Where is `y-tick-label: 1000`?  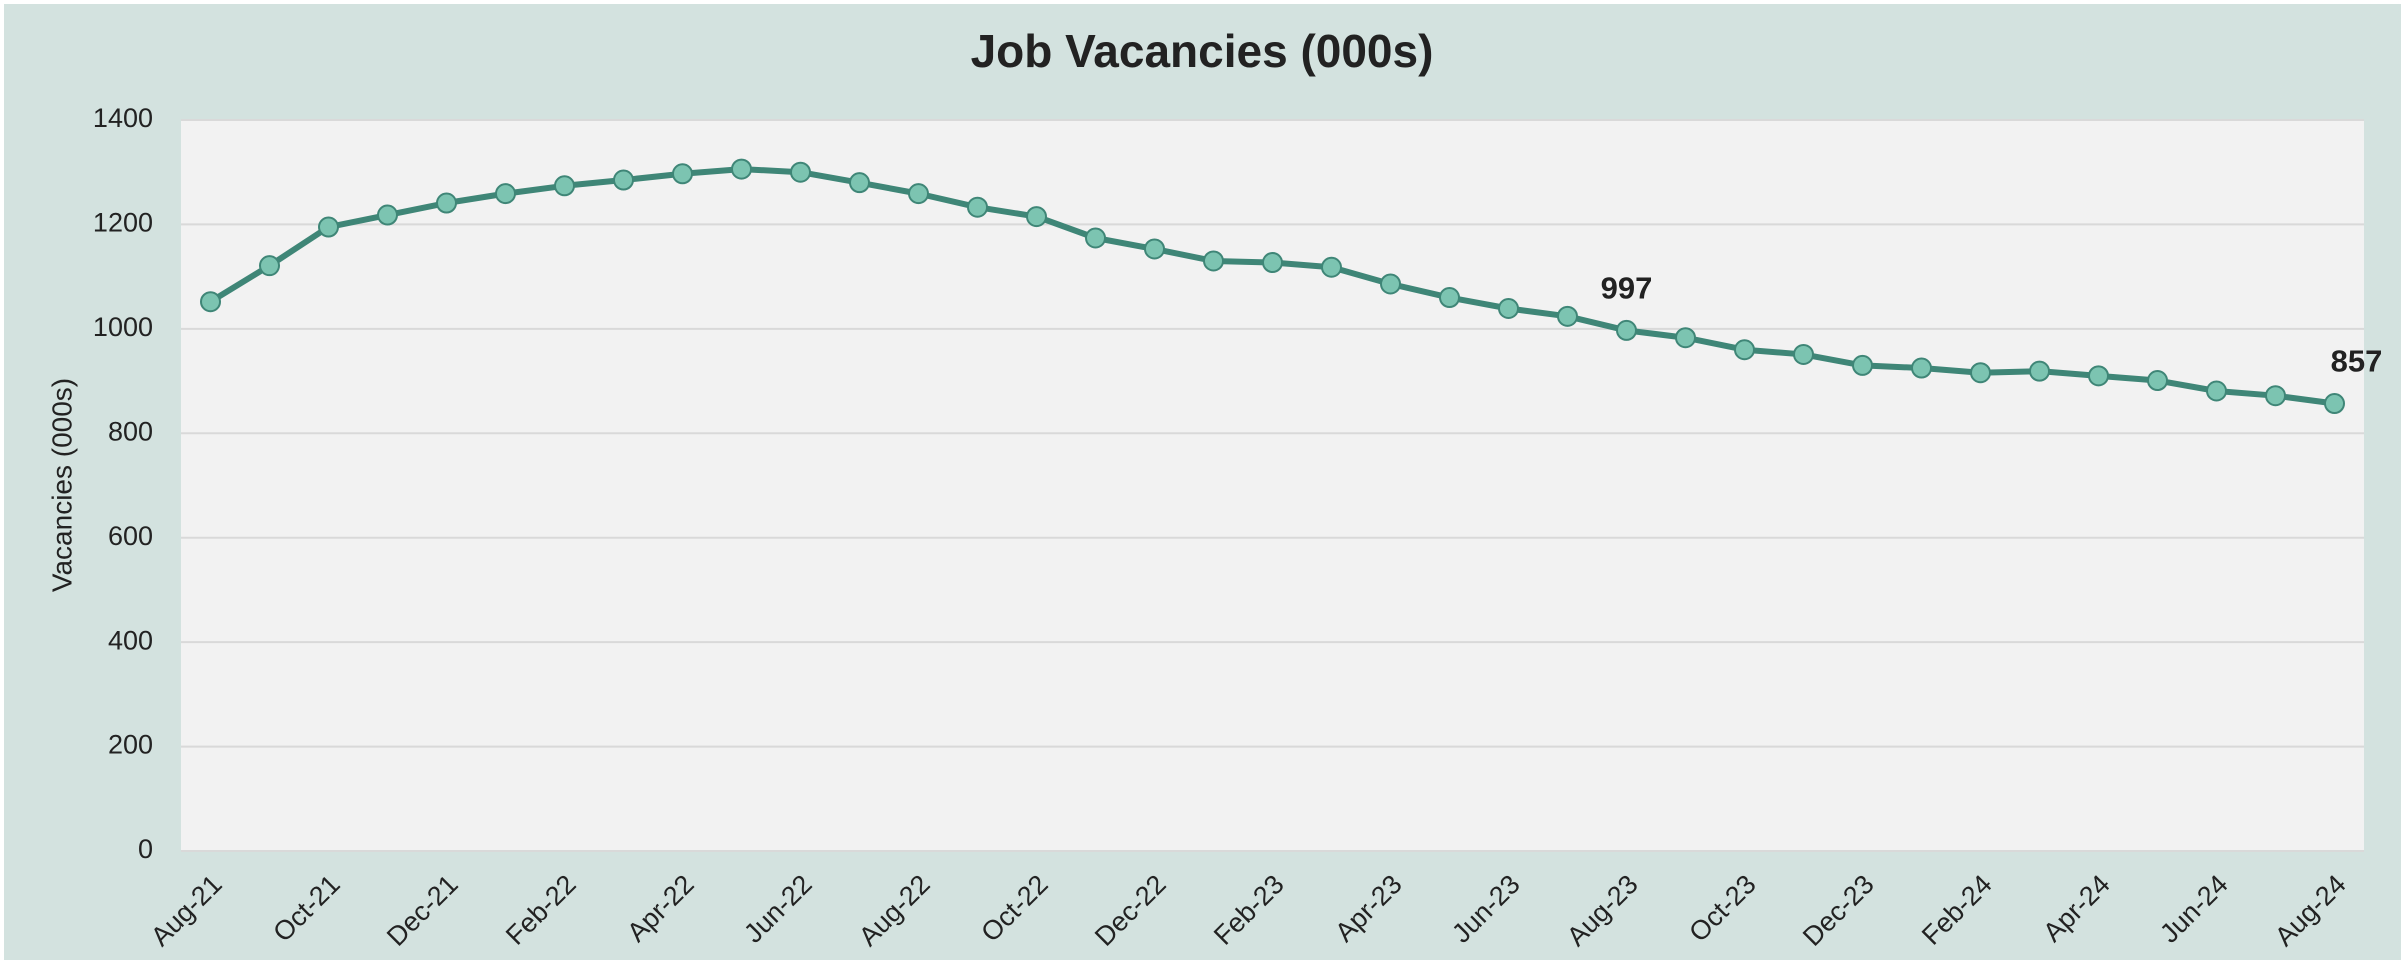 y-tick-label: 1000 is located at coordinates (123, 327).